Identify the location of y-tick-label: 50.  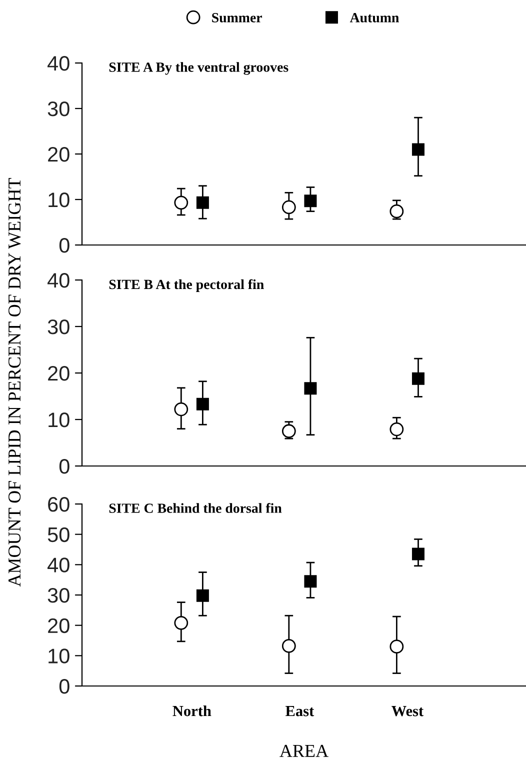
(59, 534).